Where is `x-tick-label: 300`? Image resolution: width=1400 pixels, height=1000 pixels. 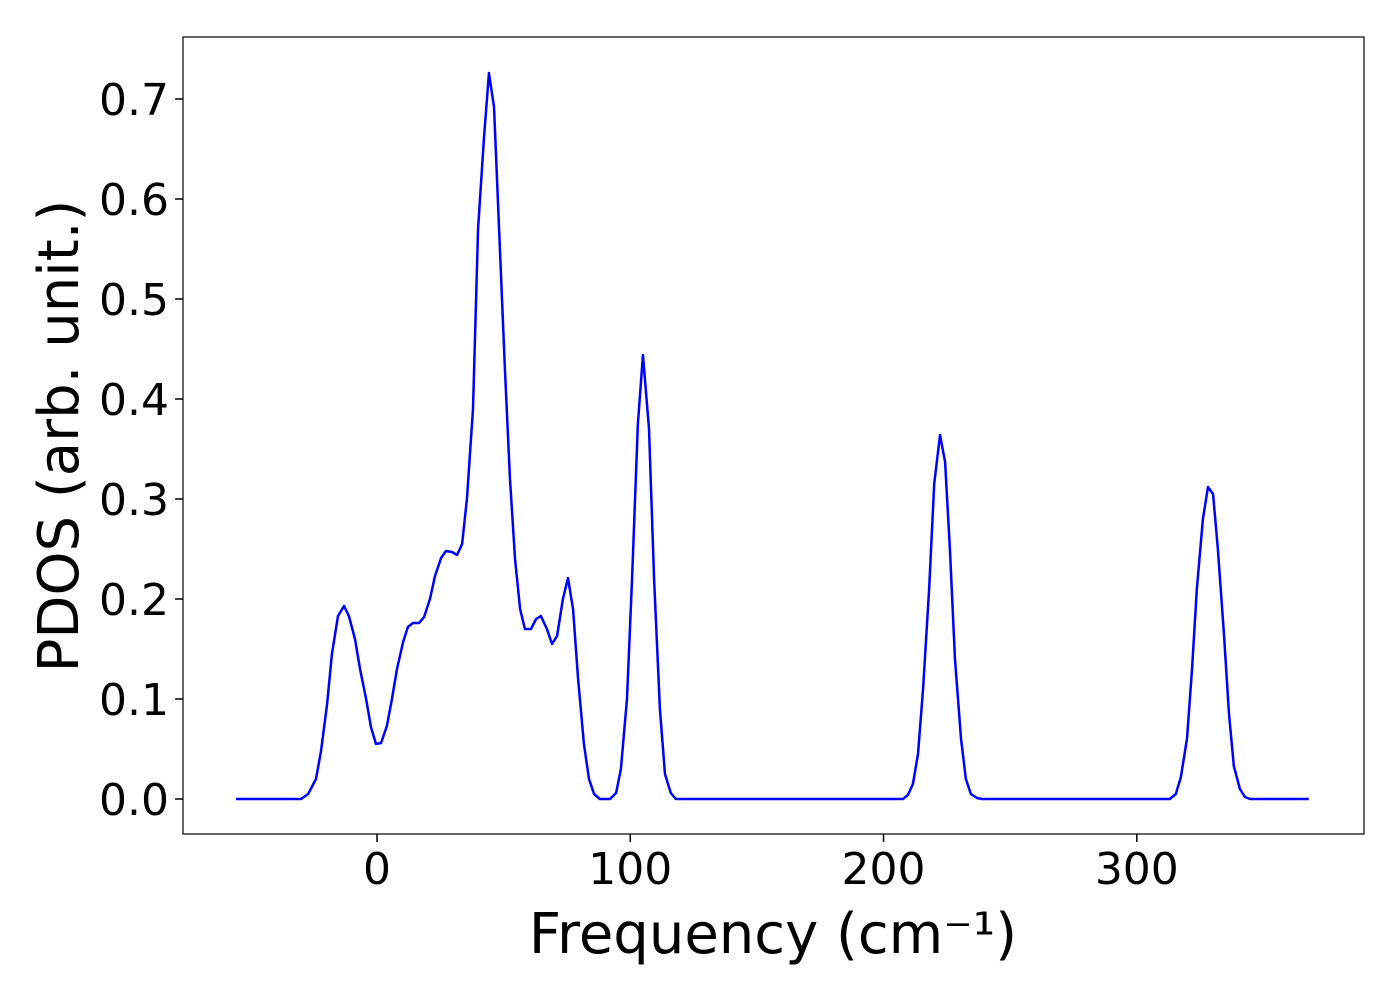 x-tick-label: 300 is located at coordinates (1137, 869).